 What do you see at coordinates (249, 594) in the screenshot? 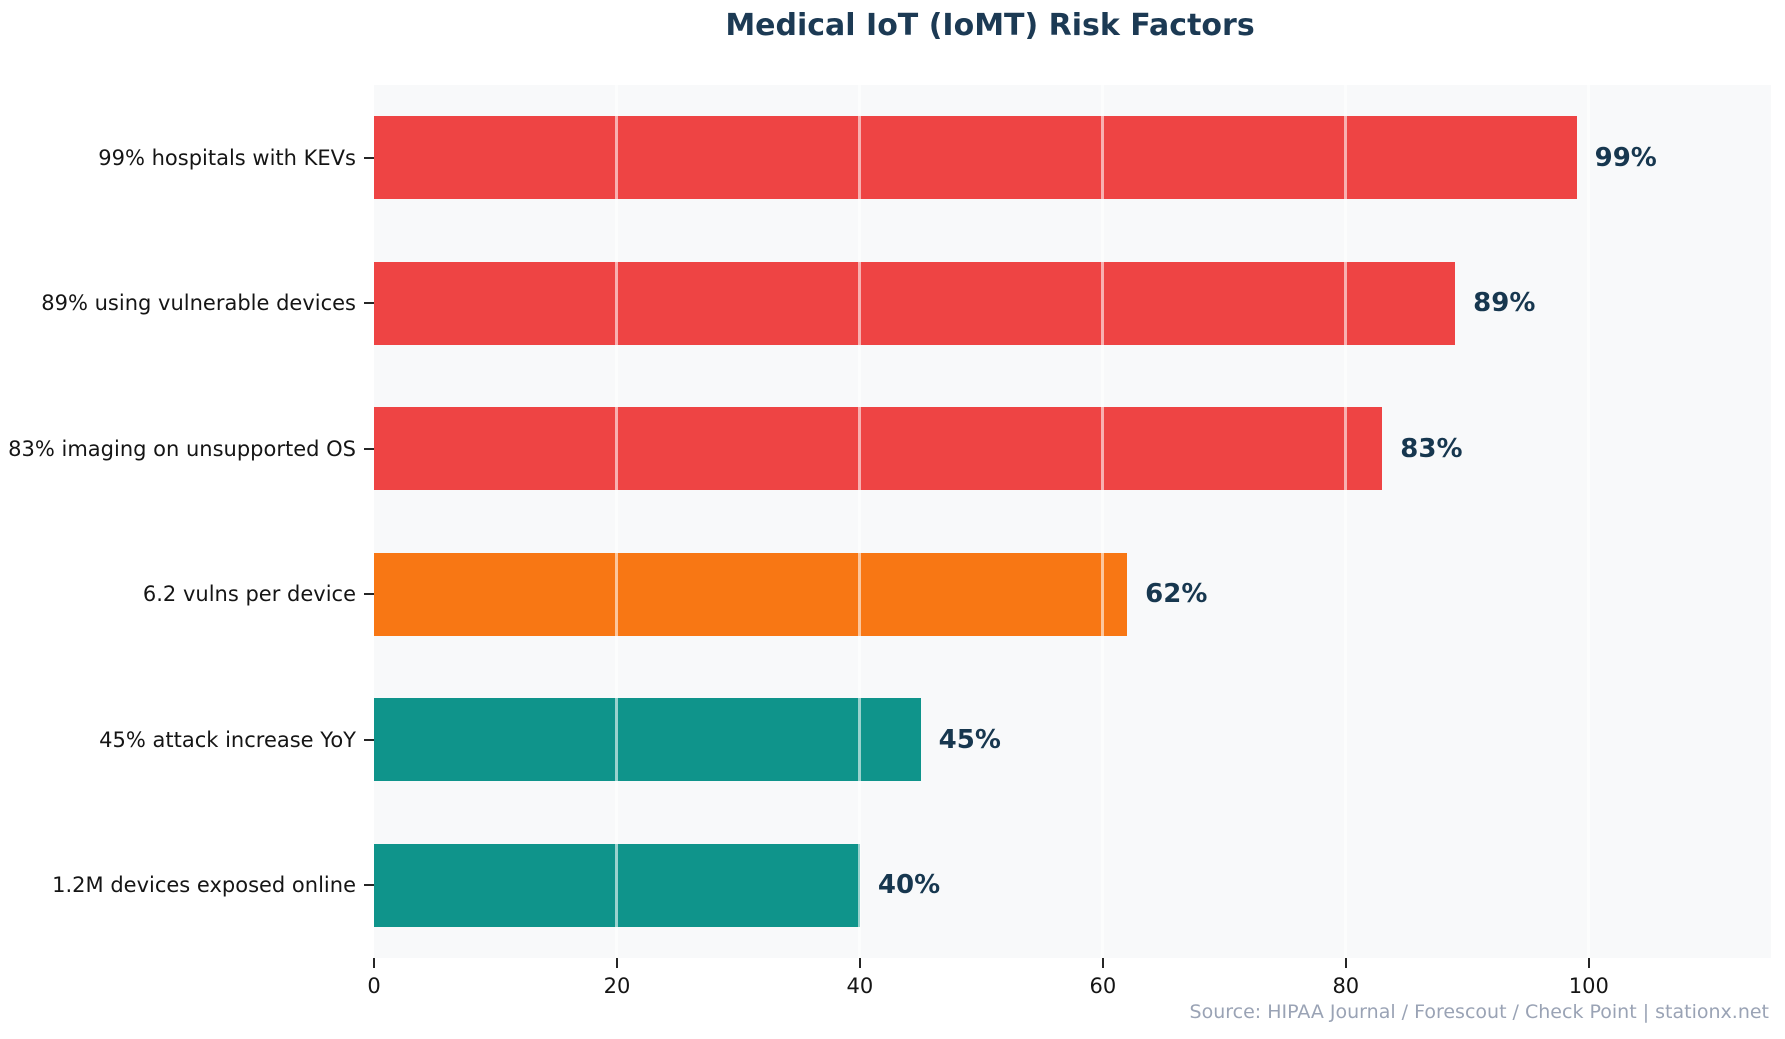
I see `category-label-3: 6.2 vulns per device` at bounding box center [249, 594].